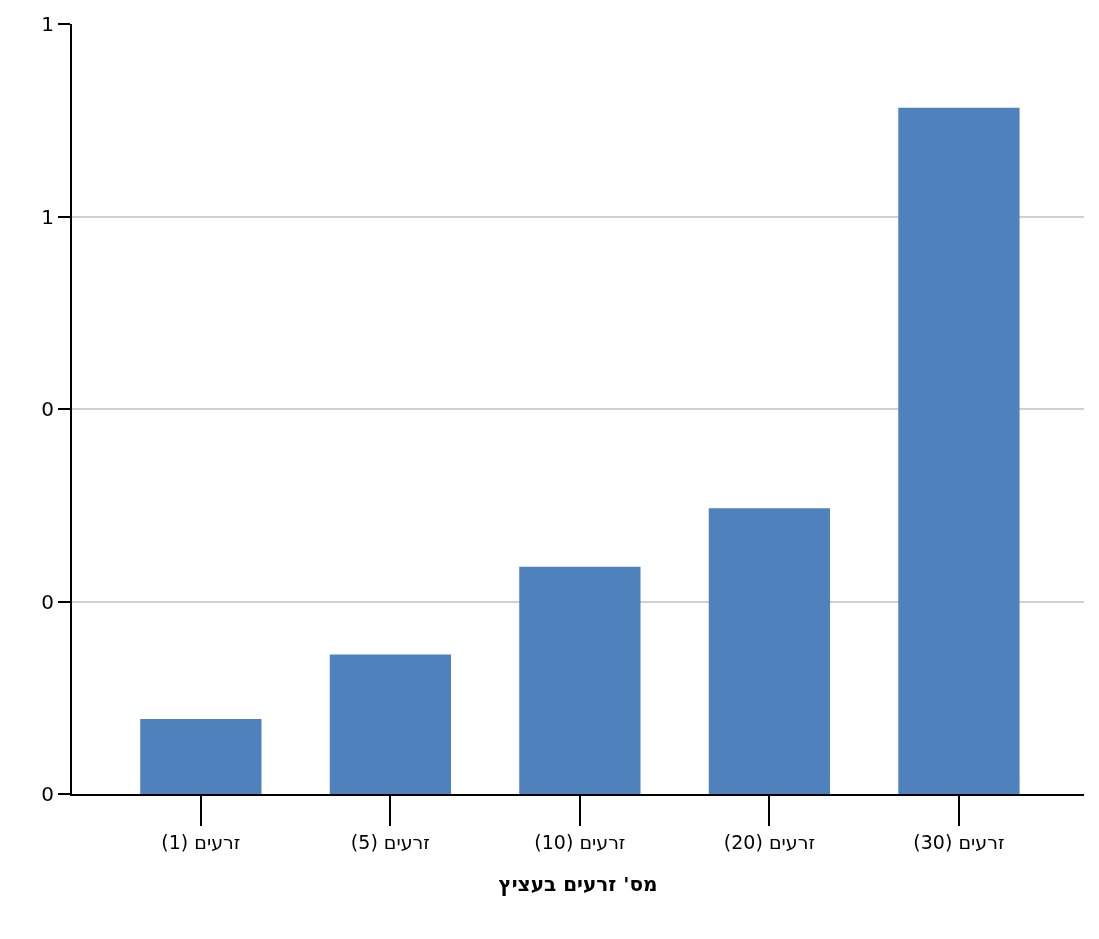 The height and width of the screenshot is (939, 1099). What do you see at coordinates (580, 841) in the screenshot?
I see `x-tick-label: זרעים (10)` at bounding box center [580, 841].